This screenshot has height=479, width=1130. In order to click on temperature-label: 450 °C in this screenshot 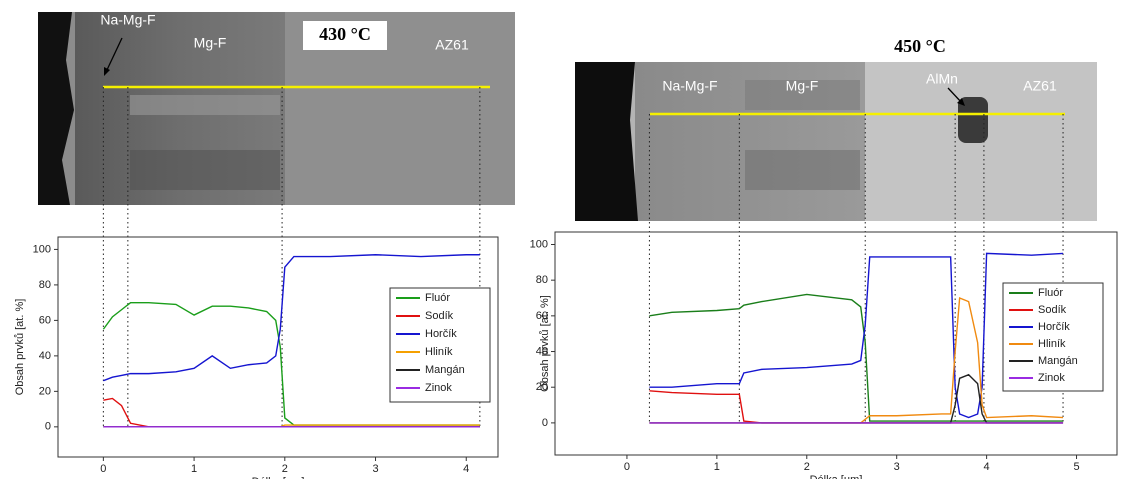, I will do `click(920, 46)`.